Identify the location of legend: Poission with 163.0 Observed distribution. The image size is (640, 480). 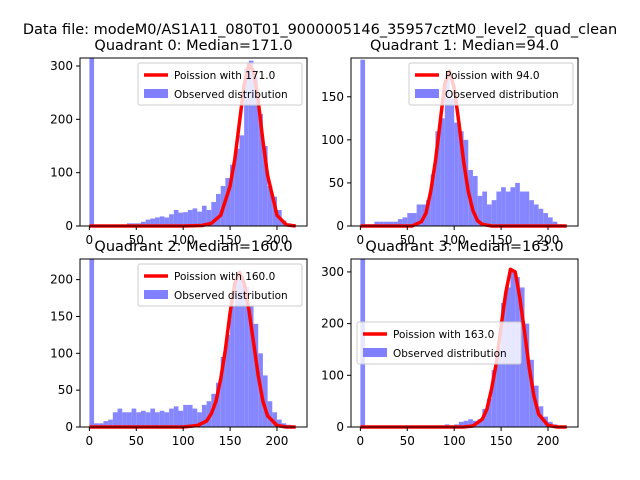
(439, 343).